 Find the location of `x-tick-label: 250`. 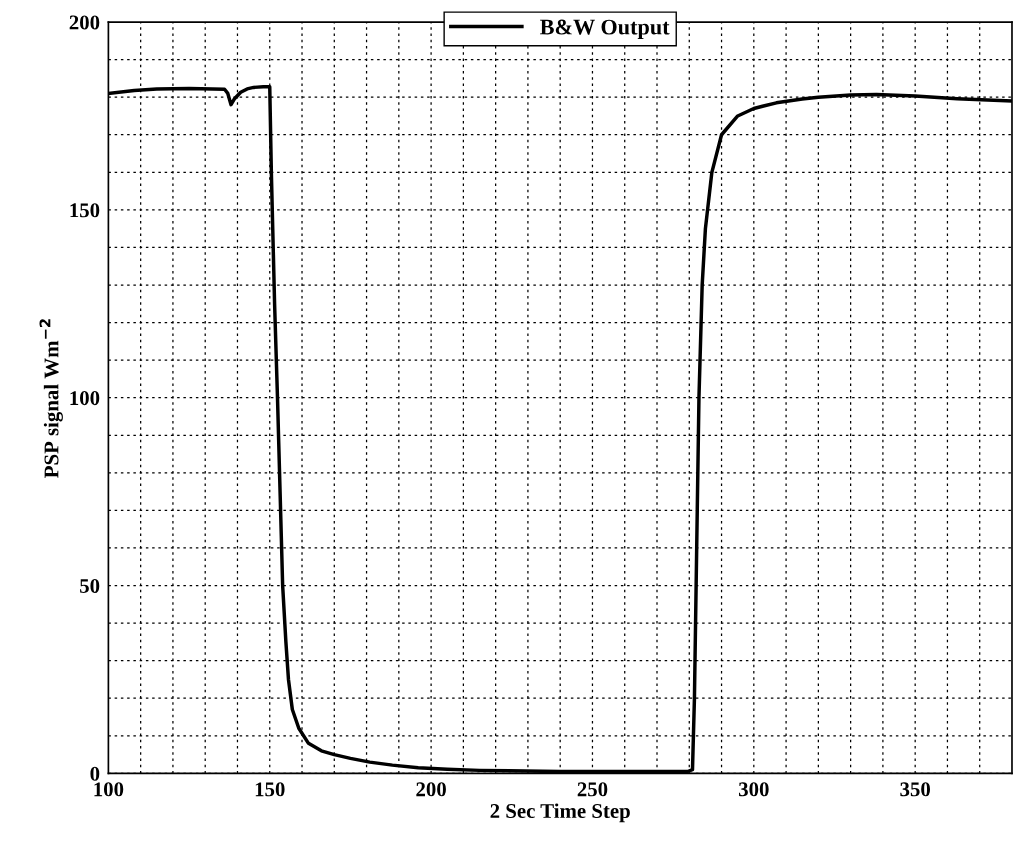

x-tick-label: 250 is located at coordinates (592, 789).